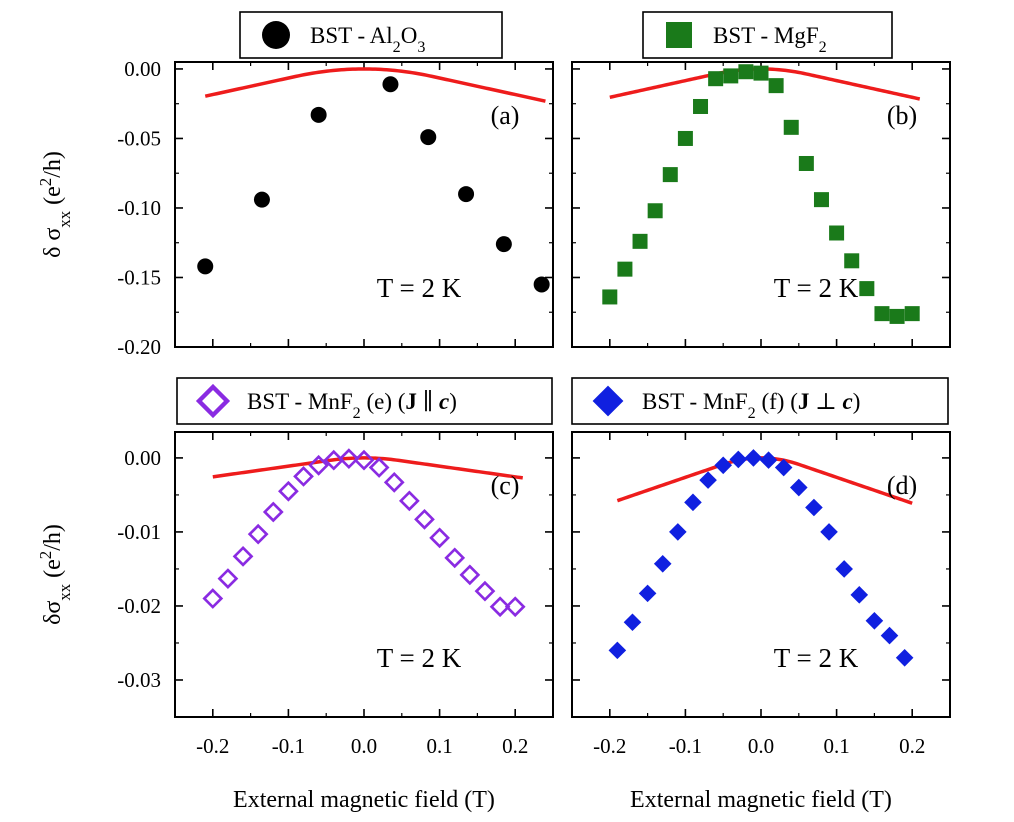  I want to click on panel-label: (a), so click(505, 115).